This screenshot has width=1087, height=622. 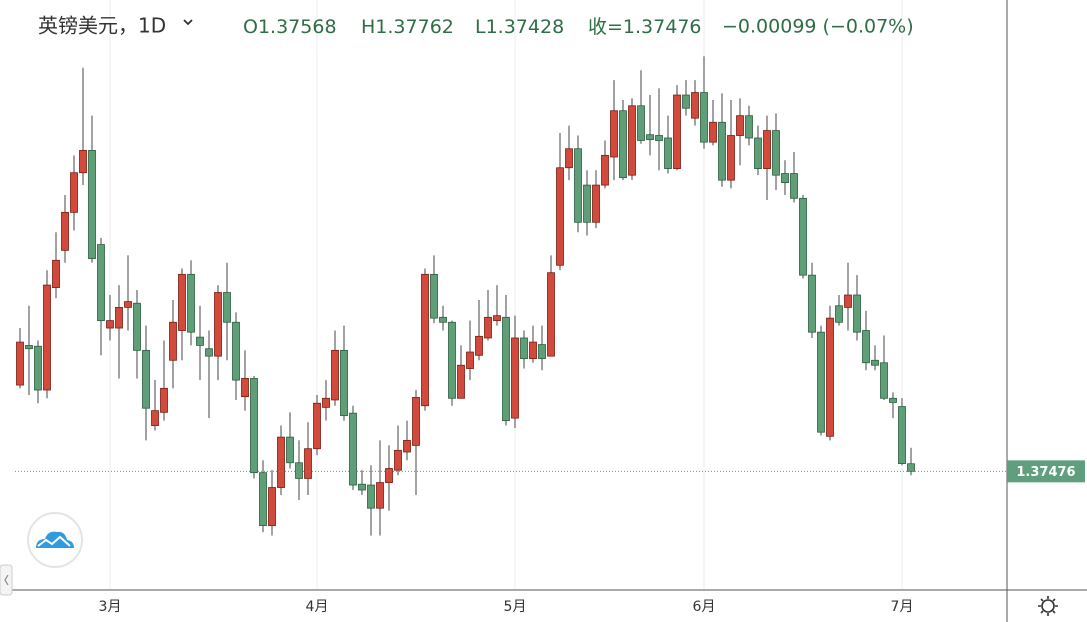 I want to click on header-label: L, so click(x=480, y=27).